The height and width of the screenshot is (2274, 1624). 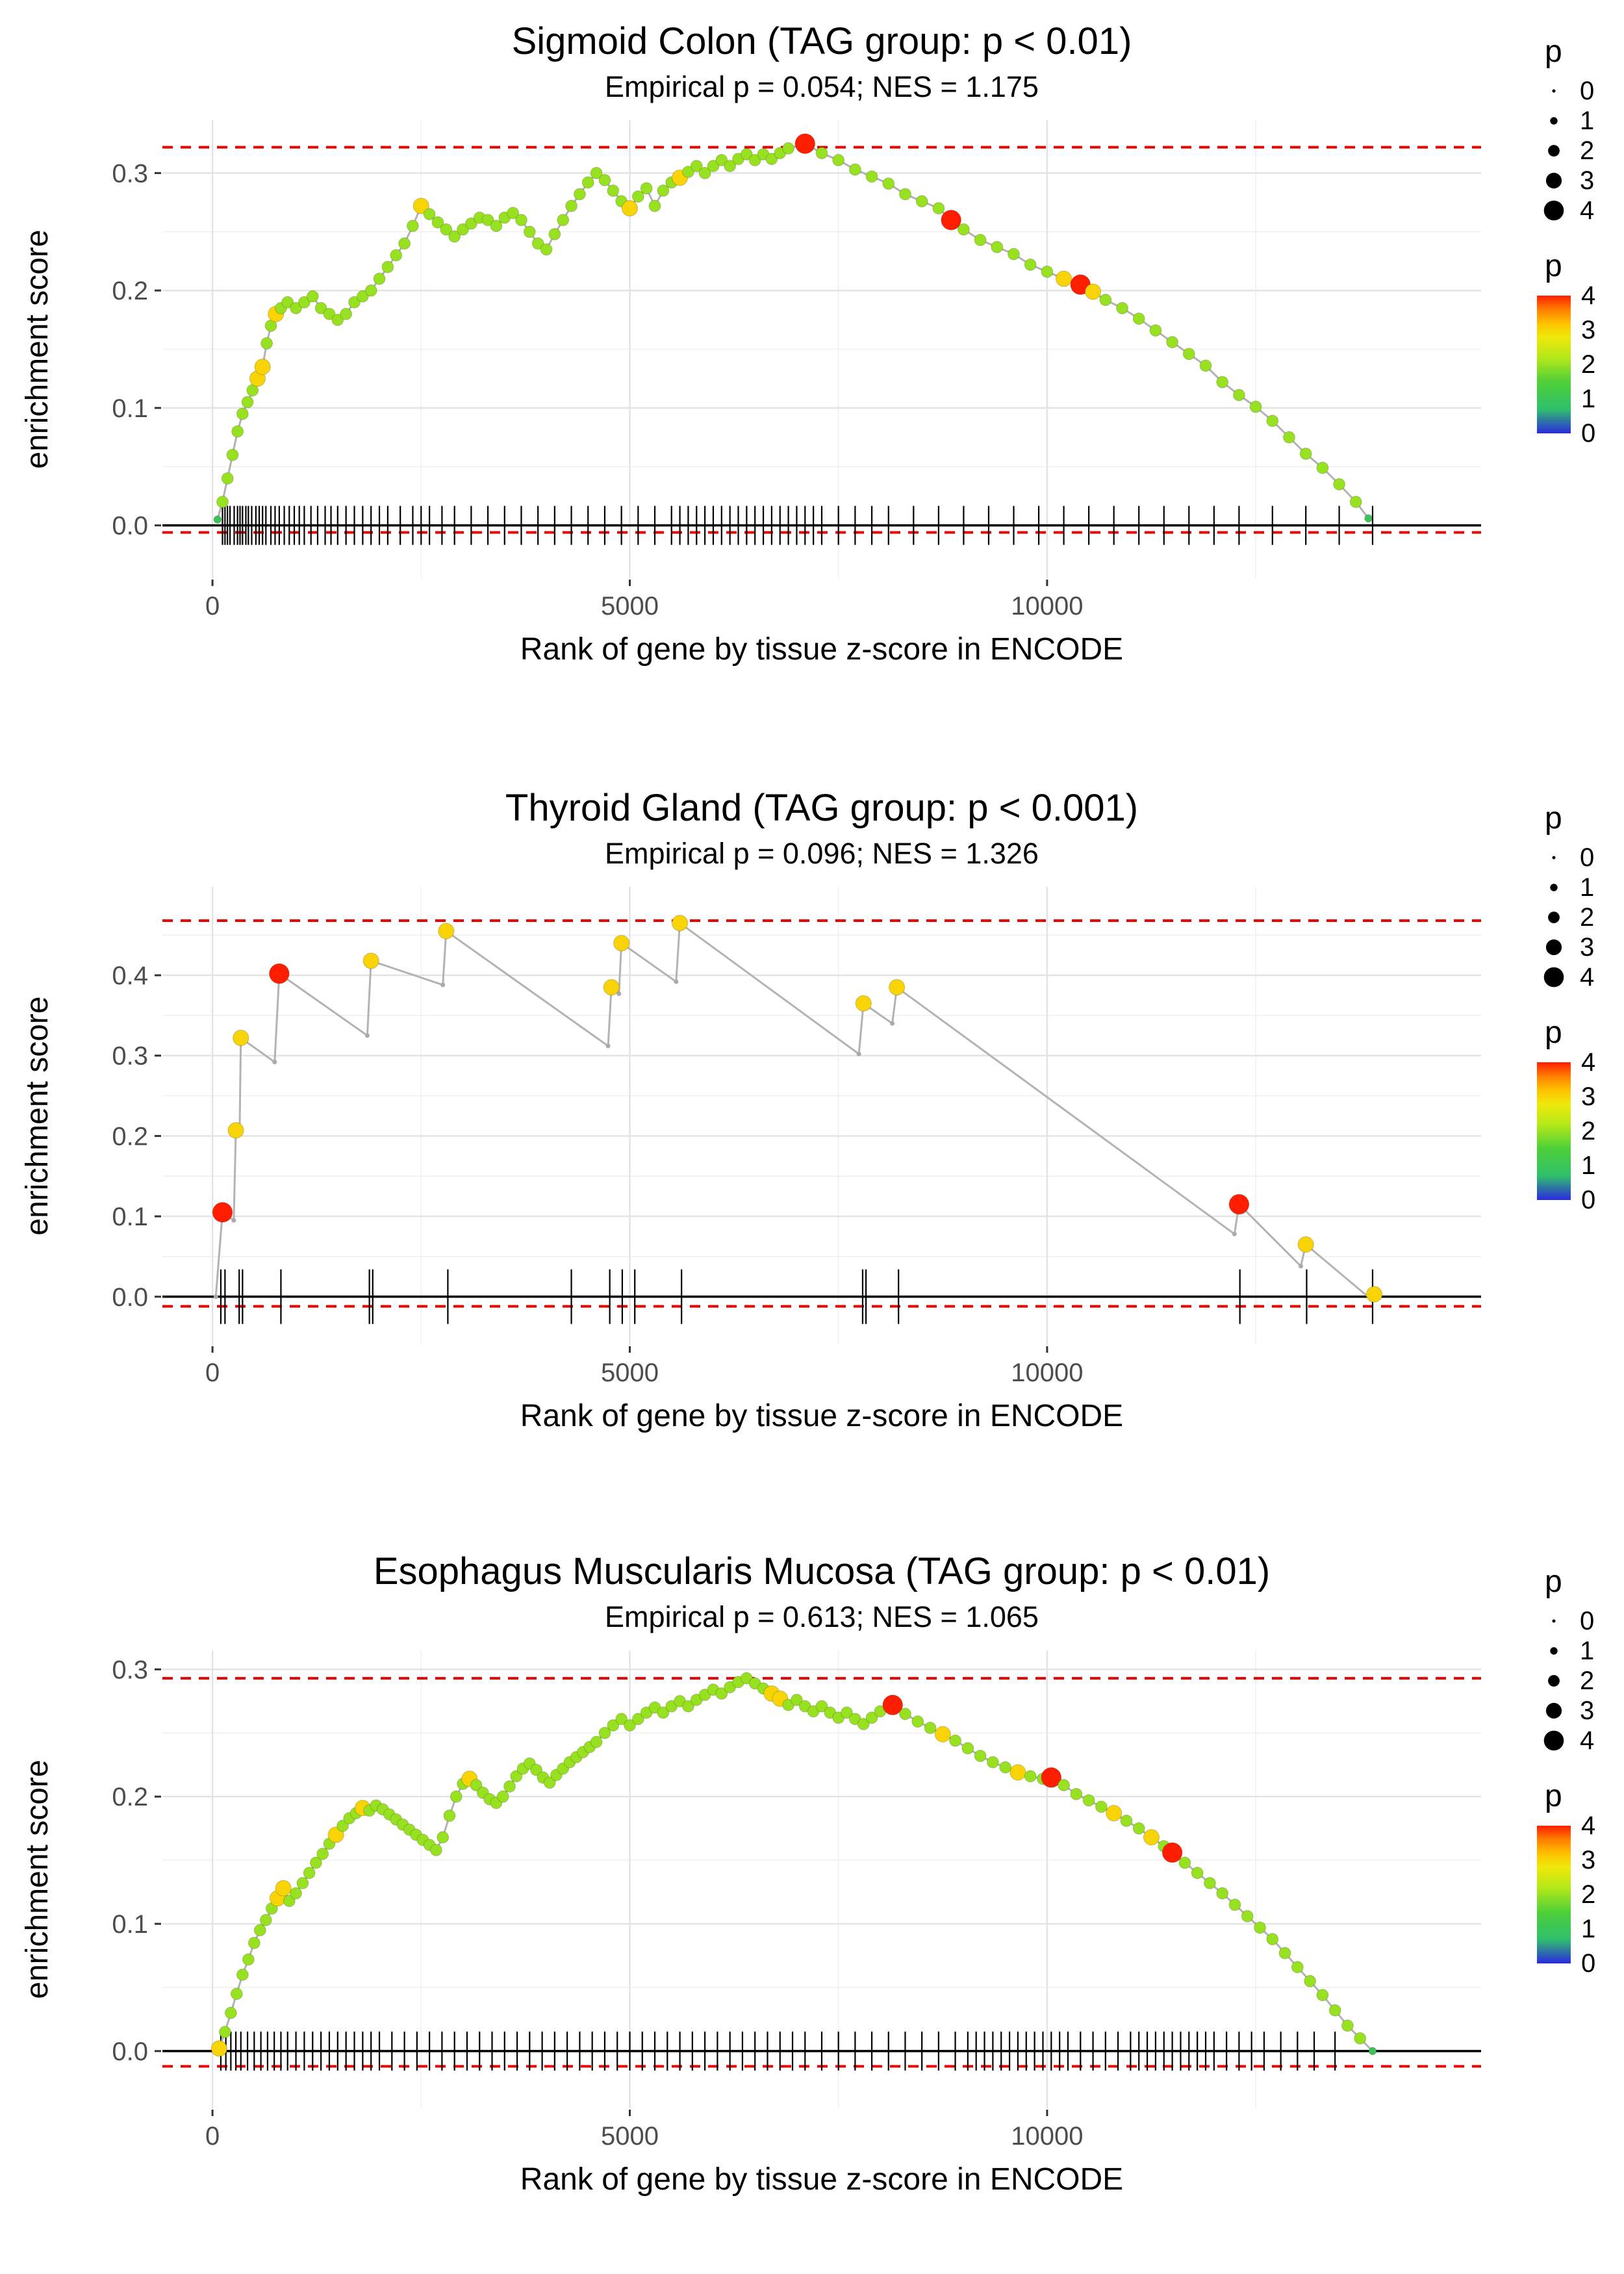 What do you see at coordinates (597, 1174) in the screenshot?
I see `axis-ticks: 0.0 0.1 0.2 0.3 0.4 0 5000 10000` at bounding box center [597, 1174].